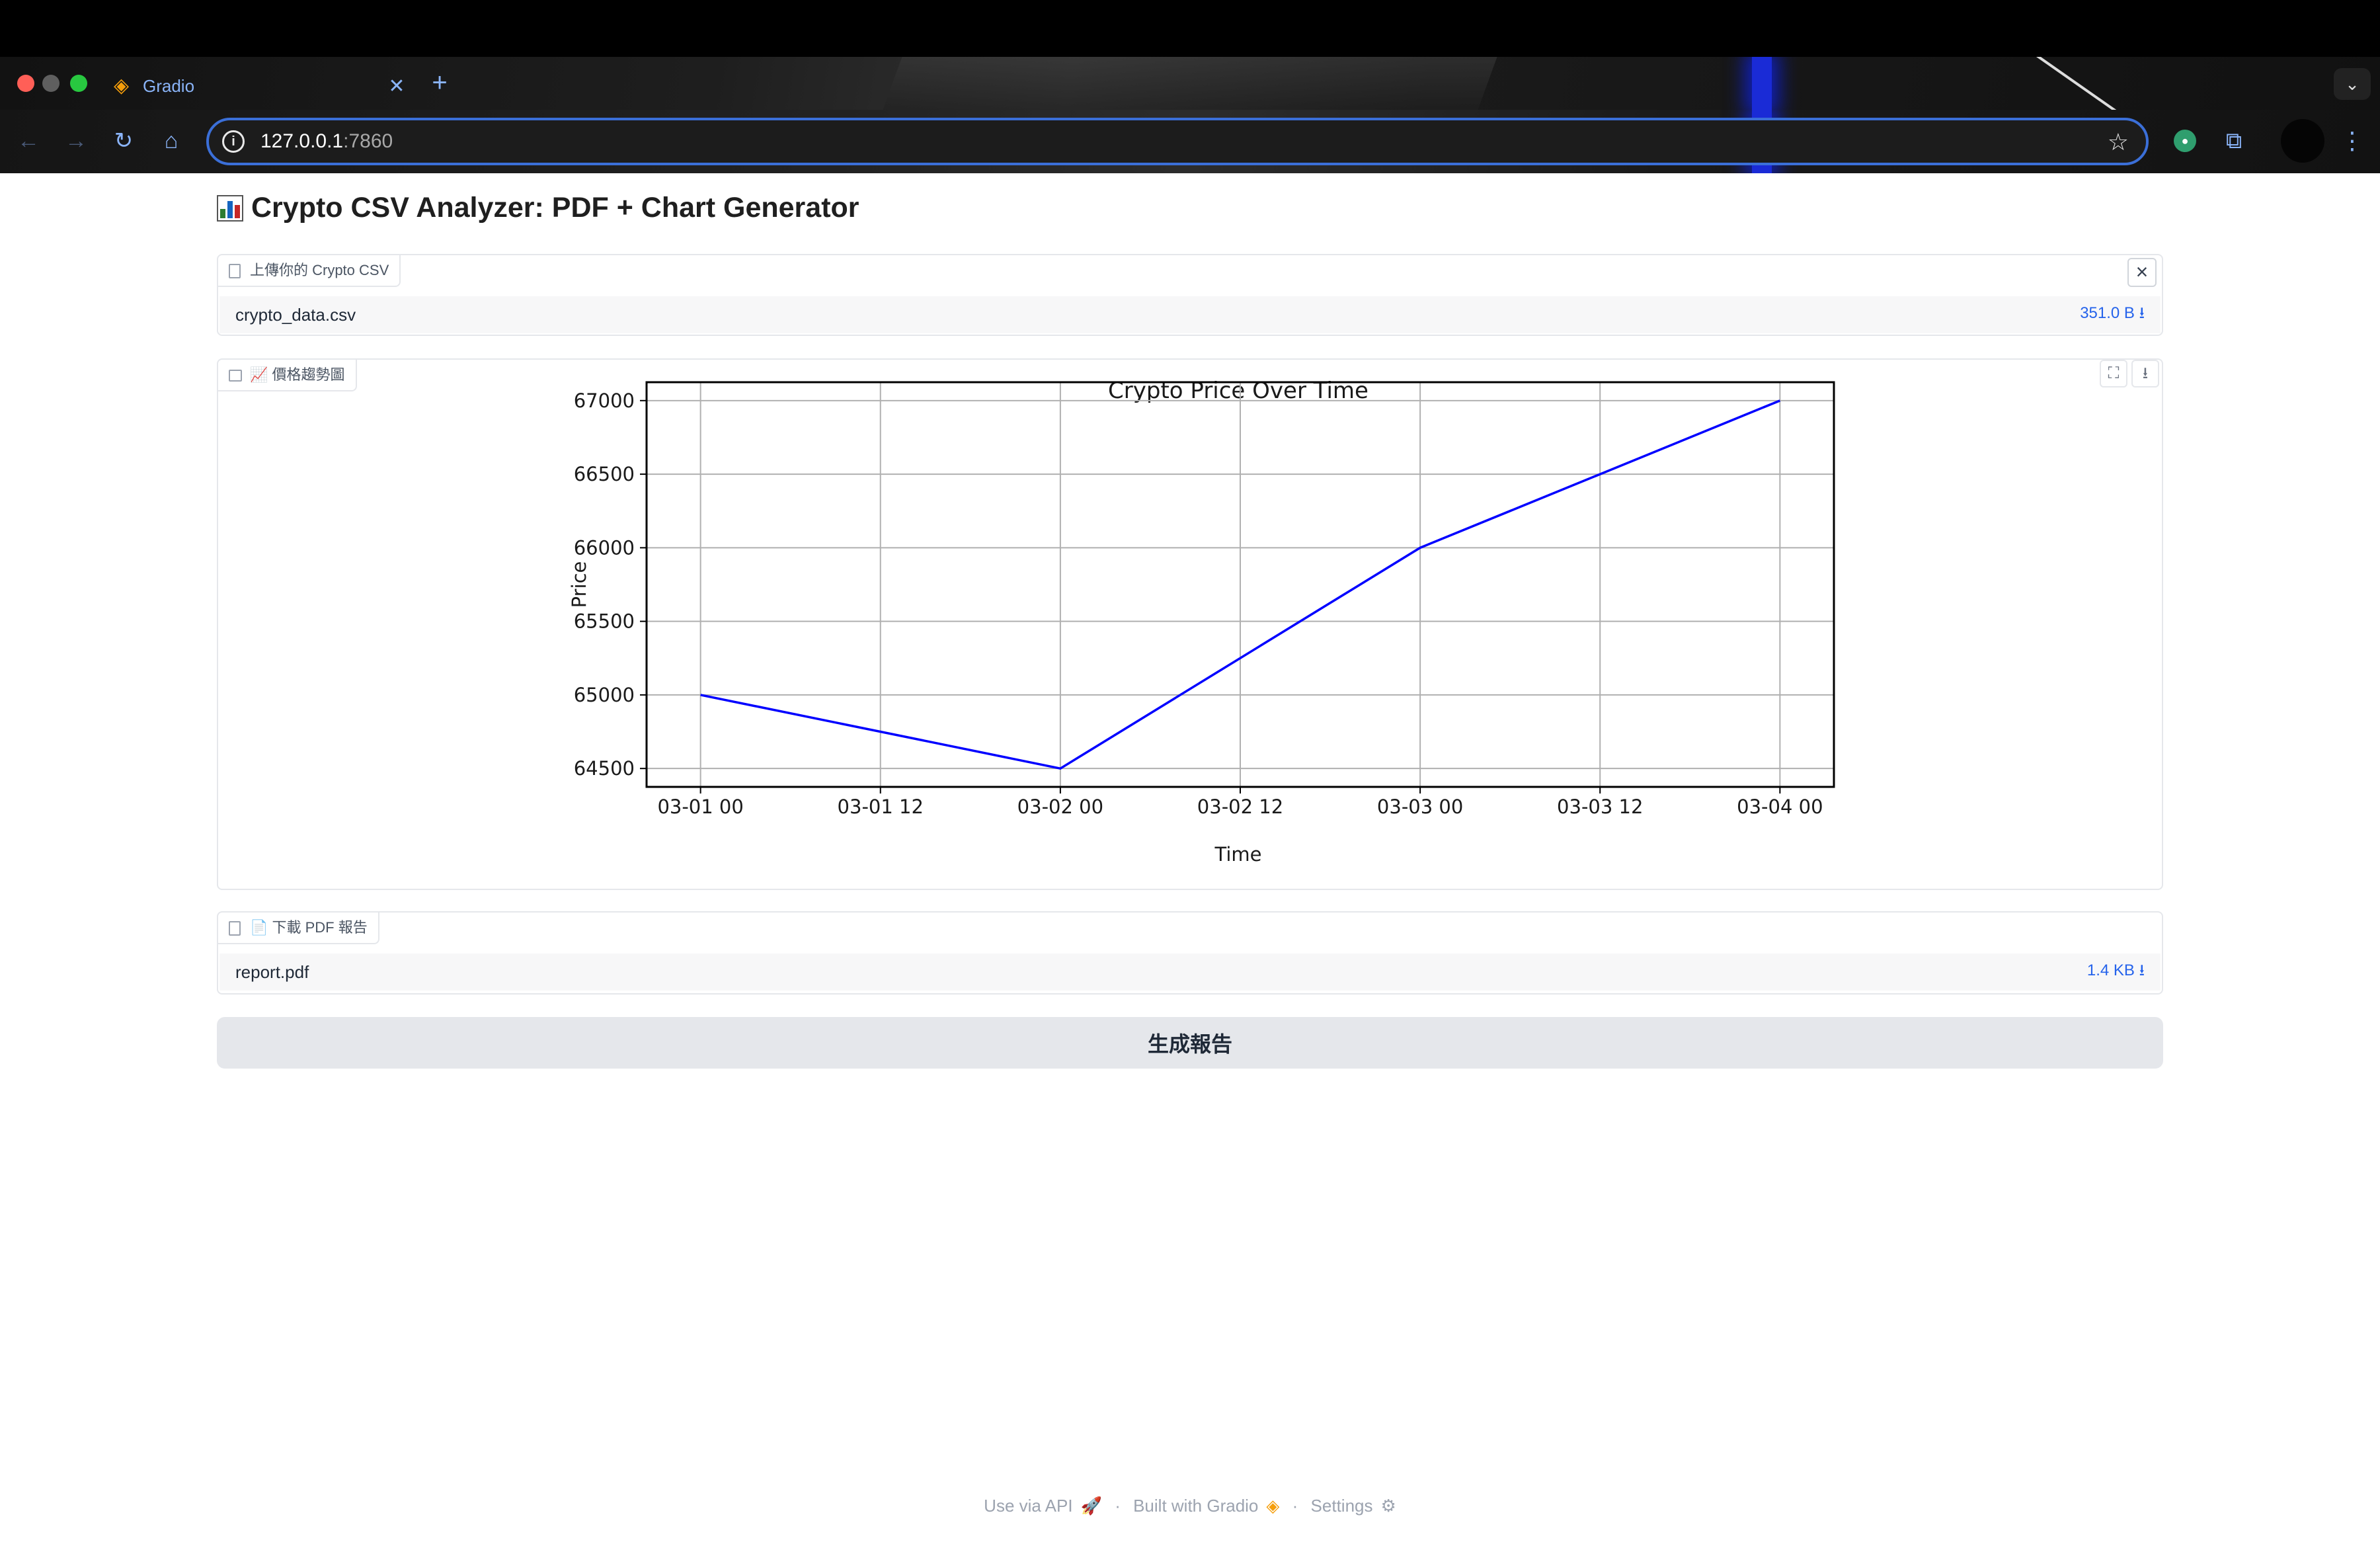  I want to click on uploaded-file-name: crypto_data.csv, so click(295, 314).